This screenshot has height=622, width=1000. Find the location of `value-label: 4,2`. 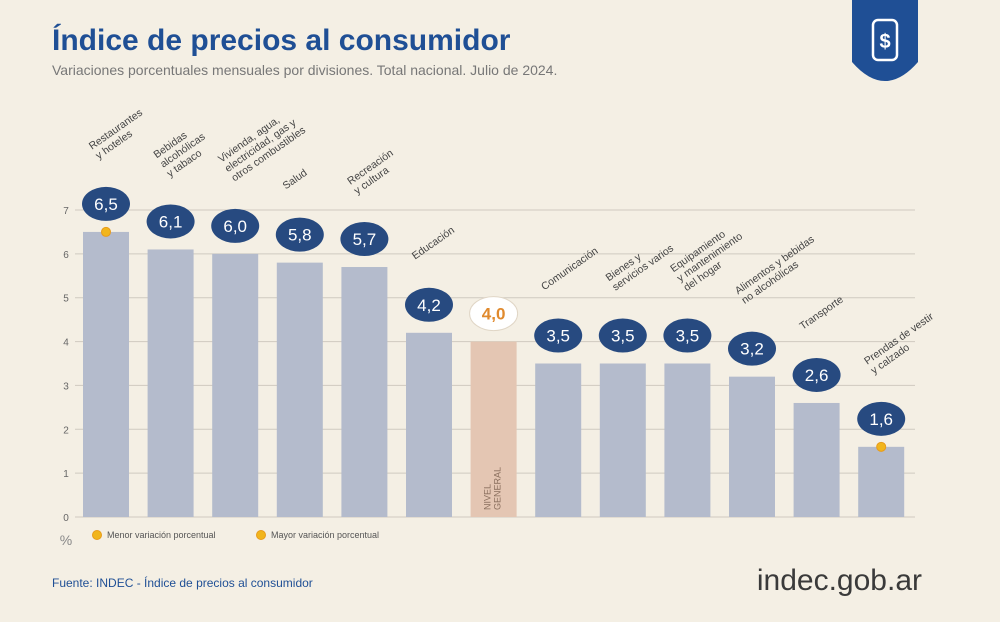

value-label: 4,2 is located at coordinates (429, 305).